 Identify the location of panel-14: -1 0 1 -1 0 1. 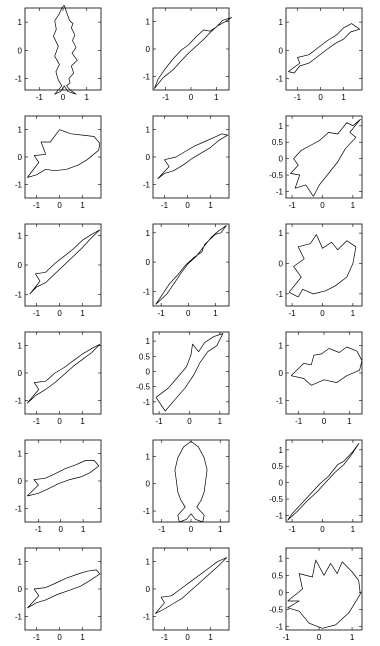
(186, 486).